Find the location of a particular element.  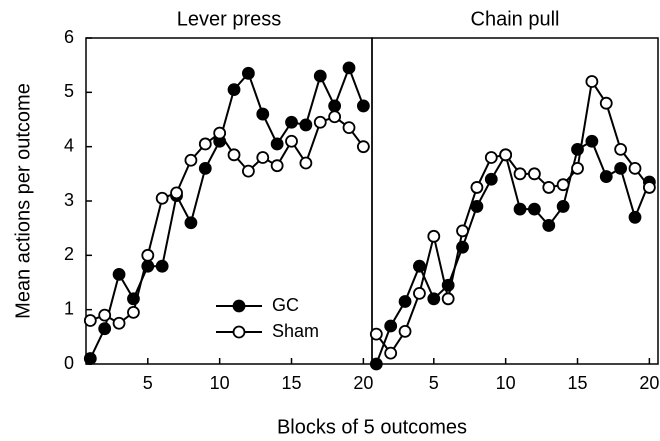

y-tick-label: 1 is located at coordinates (69, 308).